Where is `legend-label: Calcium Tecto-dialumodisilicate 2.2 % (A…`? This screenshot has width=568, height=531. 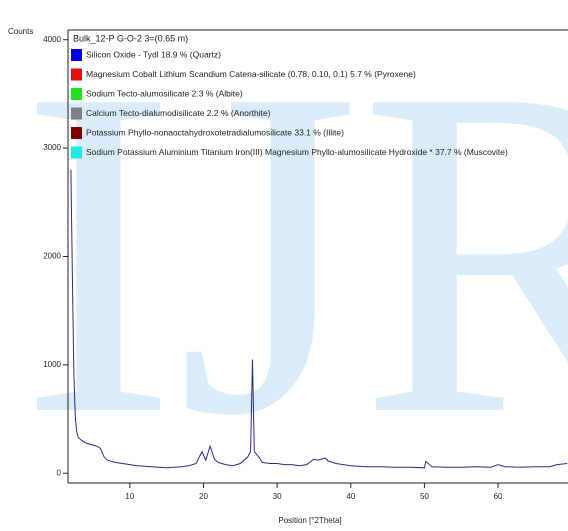 legend-label: Calcium Tecto-dialumodisilicate 2.2 % (A… is located at coordinates (178, 113).